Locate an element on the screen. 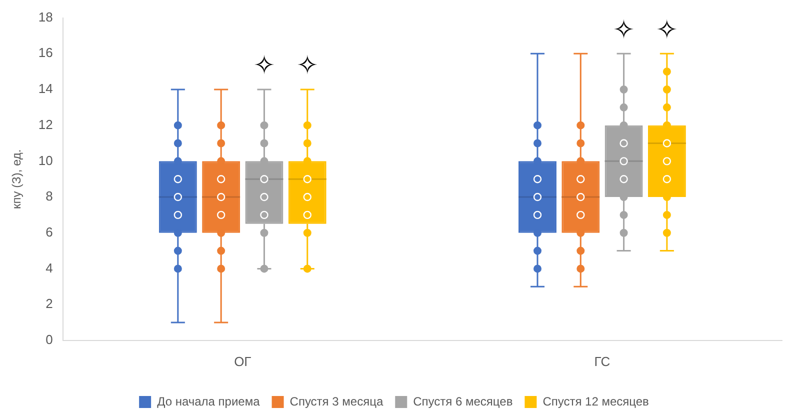 The width and height of the screenshot is (792, 418). legend-label: Спустя 12 месяцев is located at coordinates (595, 401).